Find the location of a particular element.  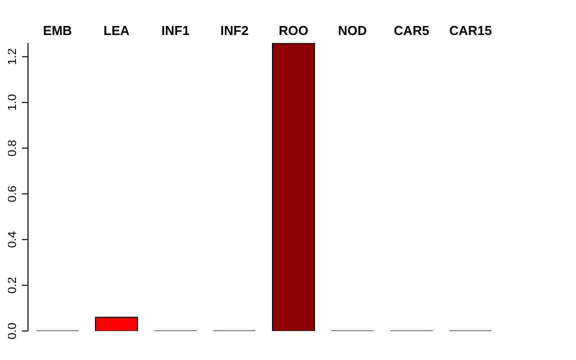

x-tick-label: EMB is located at coordinates (57, 30).